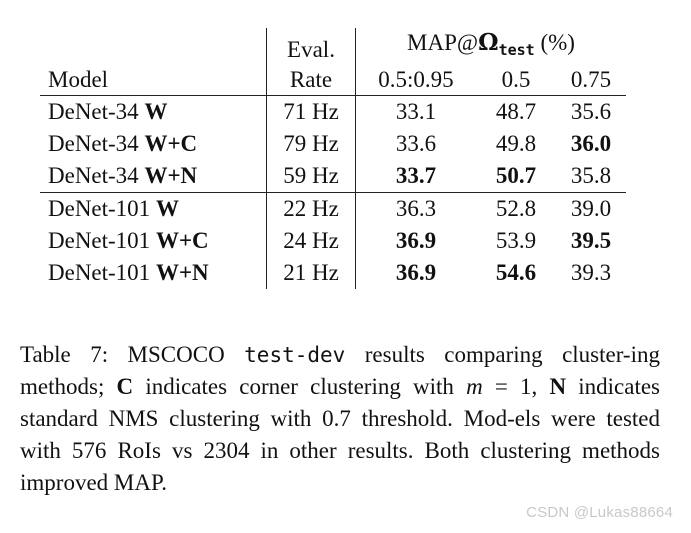  I want to click on cell-model: DeNet-34 W+N, so click(153, 176).